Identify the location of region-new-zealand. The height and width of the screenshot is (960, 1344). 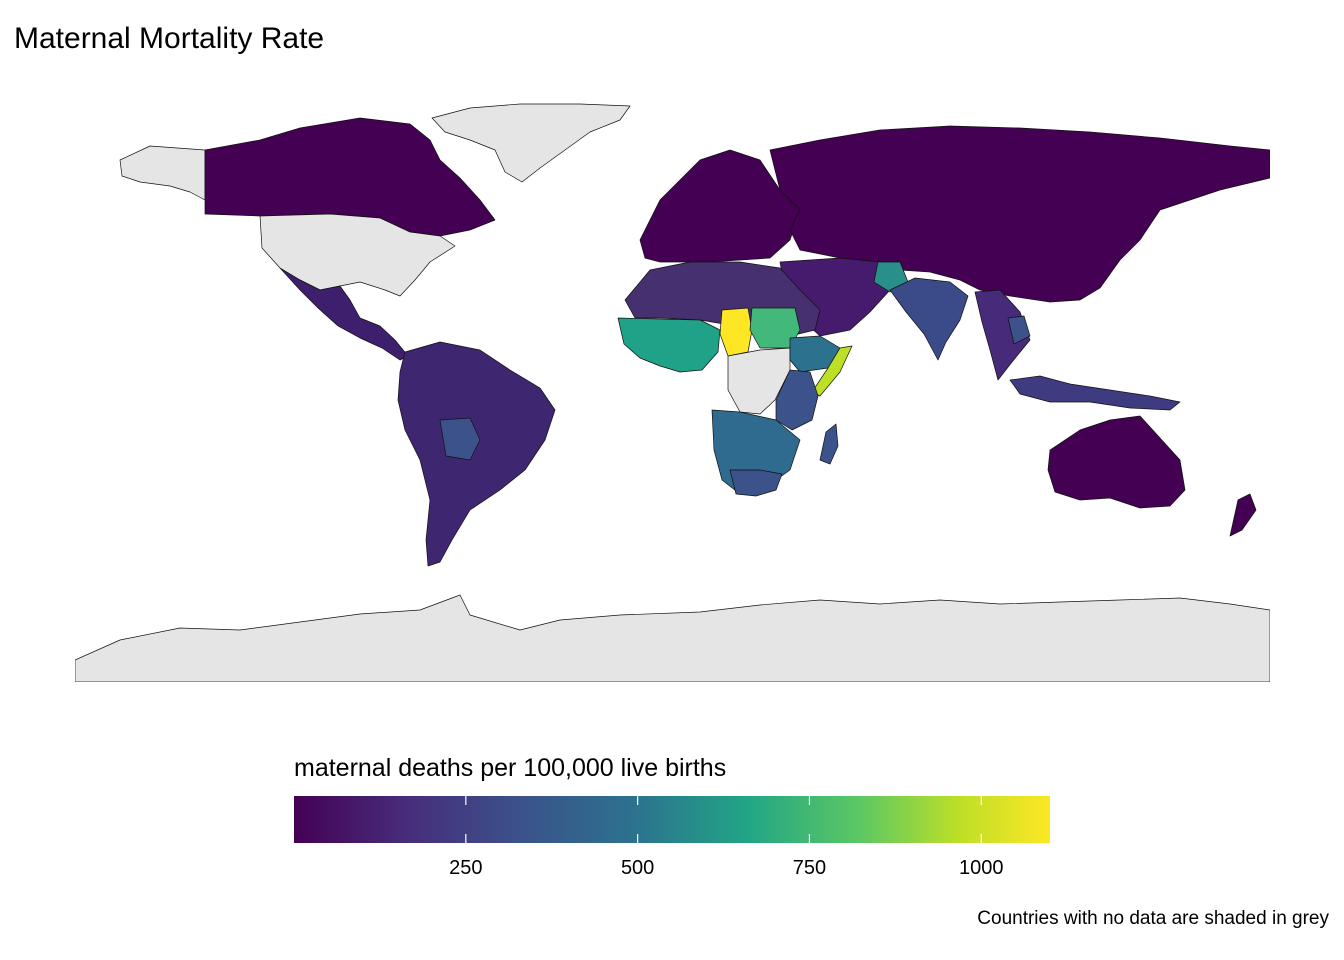
(1243, 515).